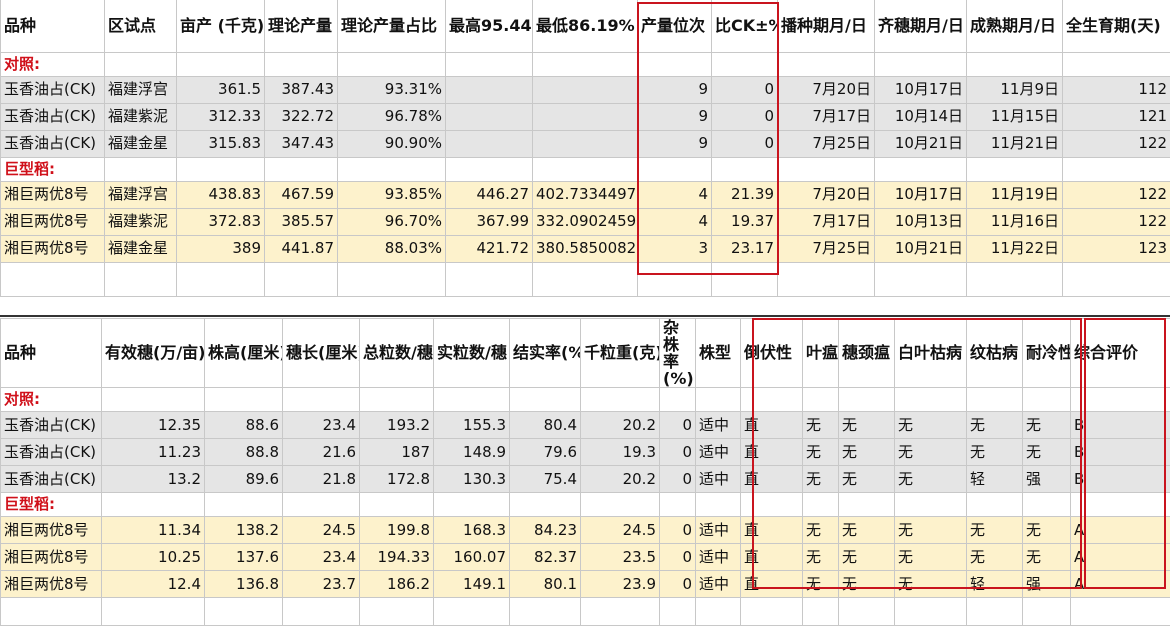 This screenshot has height=626, width=1170. Describe the element at coordinates (397, 425) in the screenshot. I see `table-cell: 193.2` at that location.